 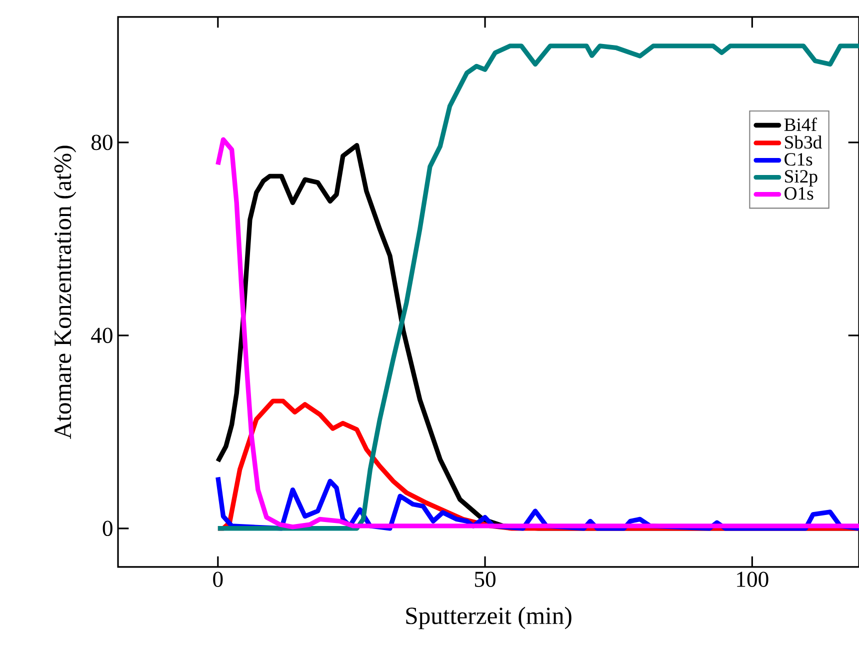 I want to click on y-tick-label: 80, so click(x=101, y=142).